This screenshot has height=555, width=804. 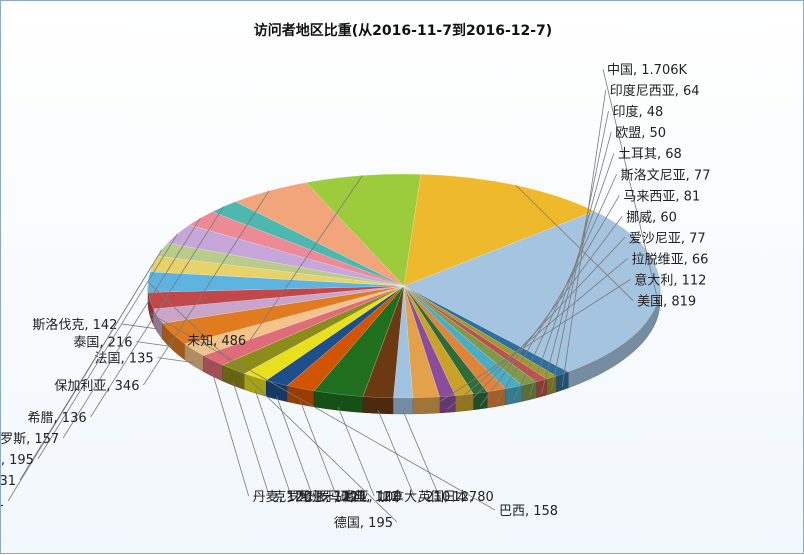 What do you see at coordinates (666, 302) in the screenshot?
I see `label-slice-31: 美国, 819` at bounding box center [666, 302].